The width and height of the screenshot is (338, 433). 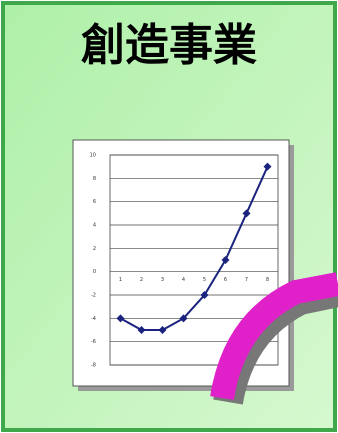 I want to click on x-tick-label: 1, so click(x=120, y=280).